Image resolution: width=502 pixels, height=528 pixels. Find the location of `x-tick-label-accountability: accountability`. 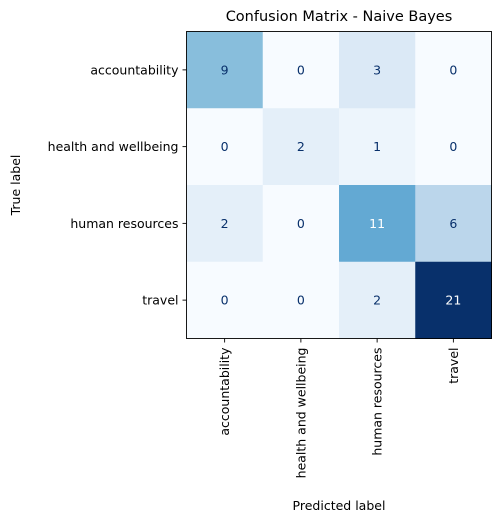

x-tick-label-accountability: accountability is located at coordinates (224, 391).